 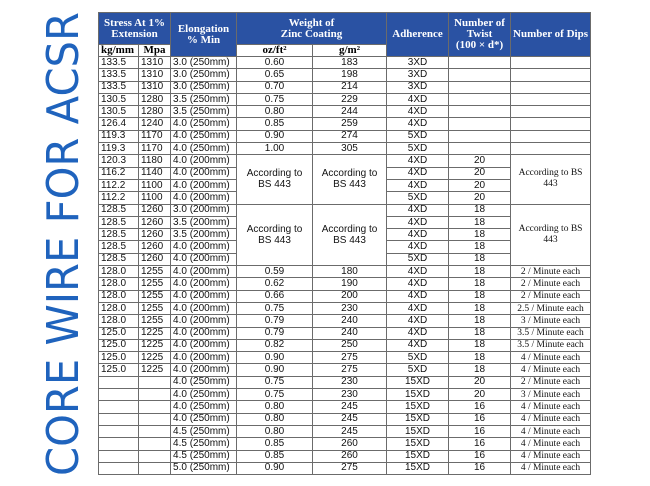 What do you see at coordinates (418, 358) in the screenshot?
I see `table-cell: 5XD` at bounding box center [418, 358].